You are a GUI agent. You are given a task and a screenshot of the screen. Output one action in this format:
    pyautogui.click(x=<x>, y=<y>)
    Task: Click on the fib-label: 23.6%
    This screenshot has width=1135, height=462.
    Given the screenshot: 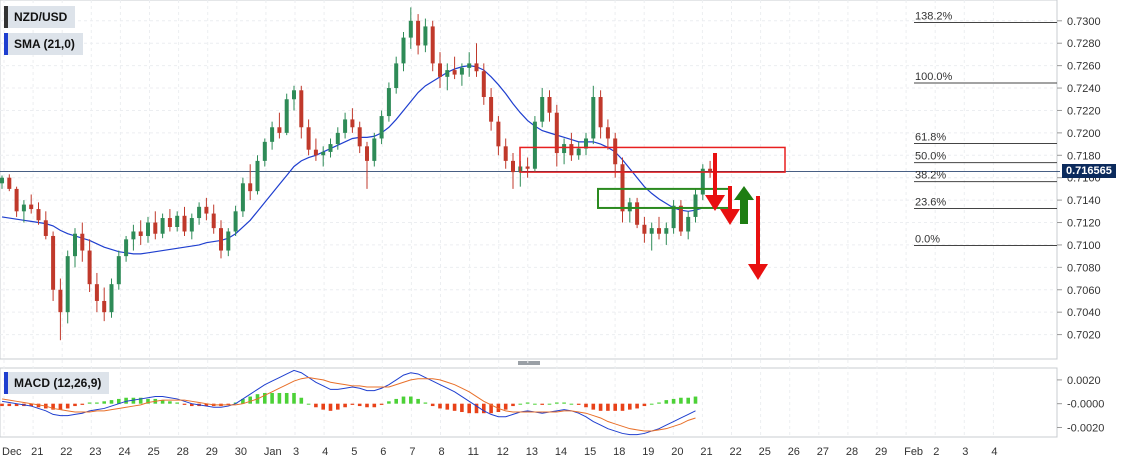 What is the action you would take?
    pyautogui.click(x=930, y=203)
    